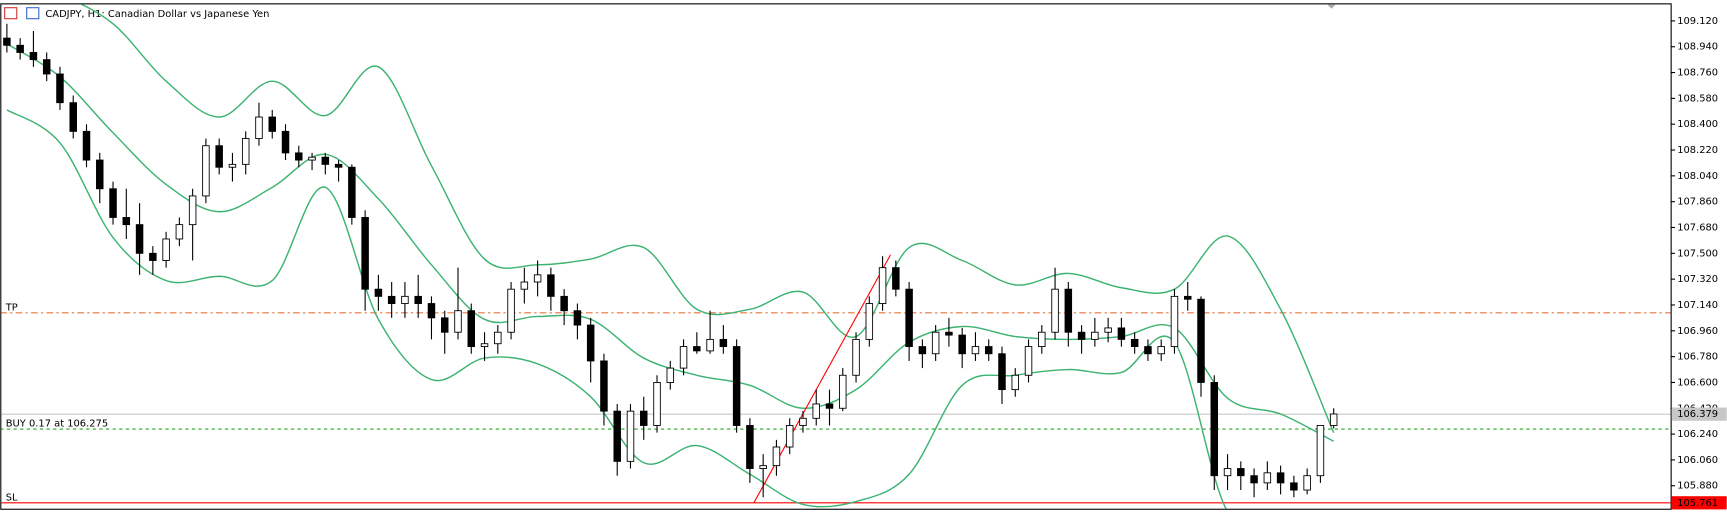  I want to click on current-price-label: 106.379, so click(1697, 414).